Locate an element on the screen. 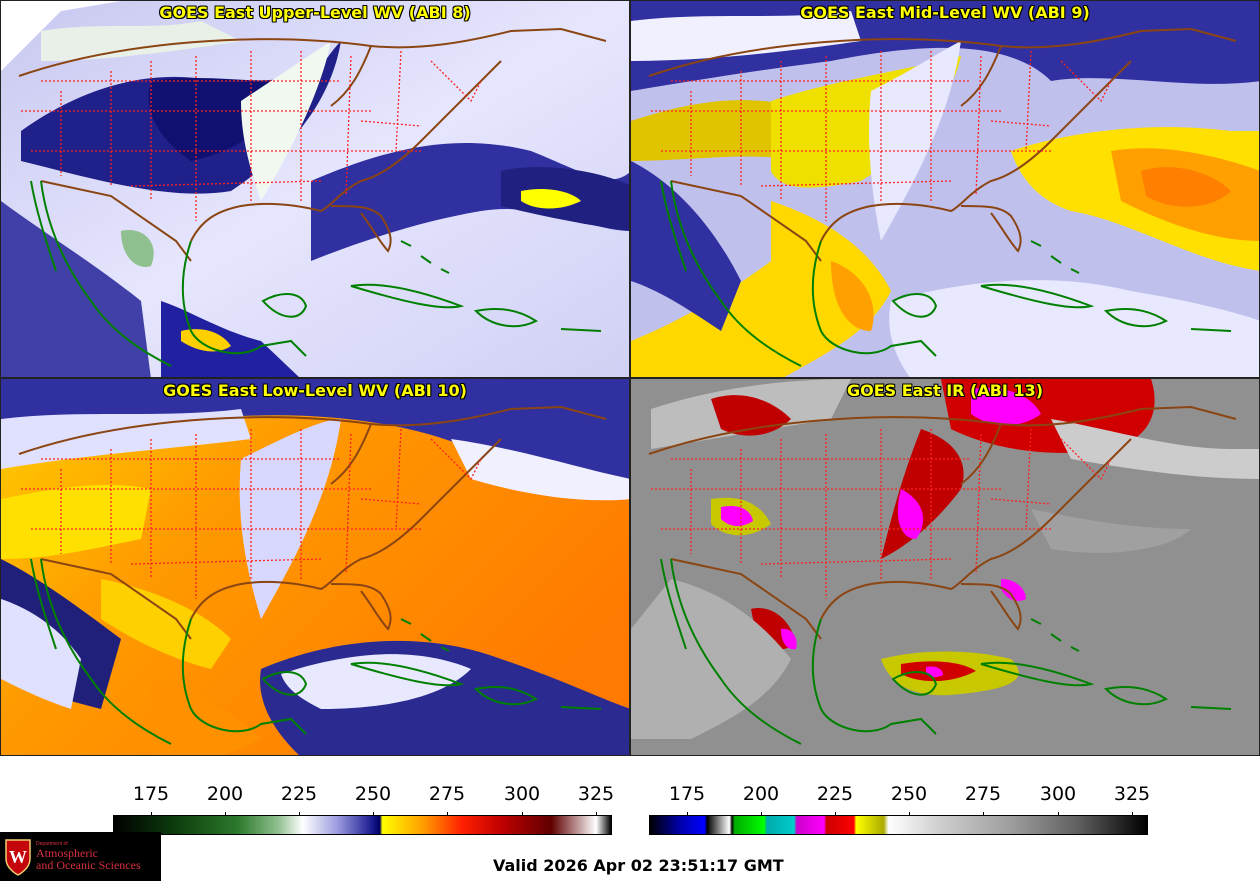  university-shield-icon: W is located at coordinates (18, 857).